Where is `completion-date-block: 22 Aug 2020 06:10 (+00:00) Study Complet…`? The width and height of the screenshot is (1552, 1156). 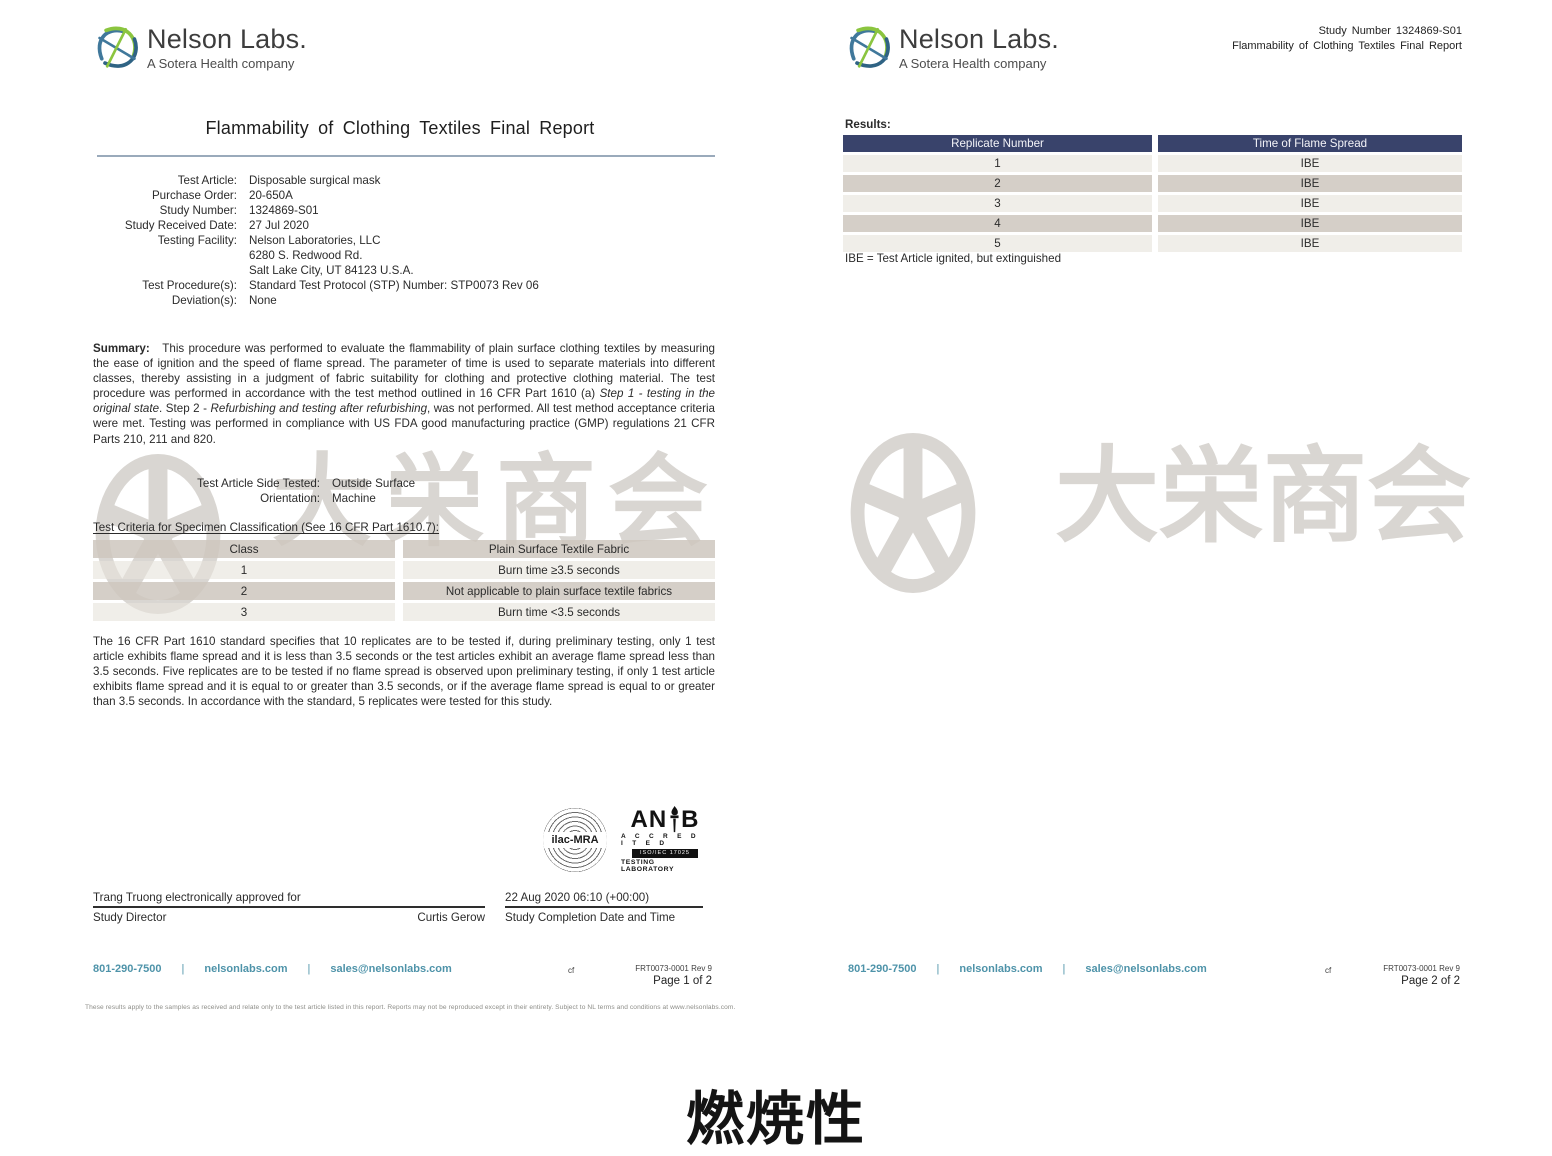 completion-date-block: 22 Aug 2020 06:10 (+00:00) Study Complet… is located at coordinates (604, 907).